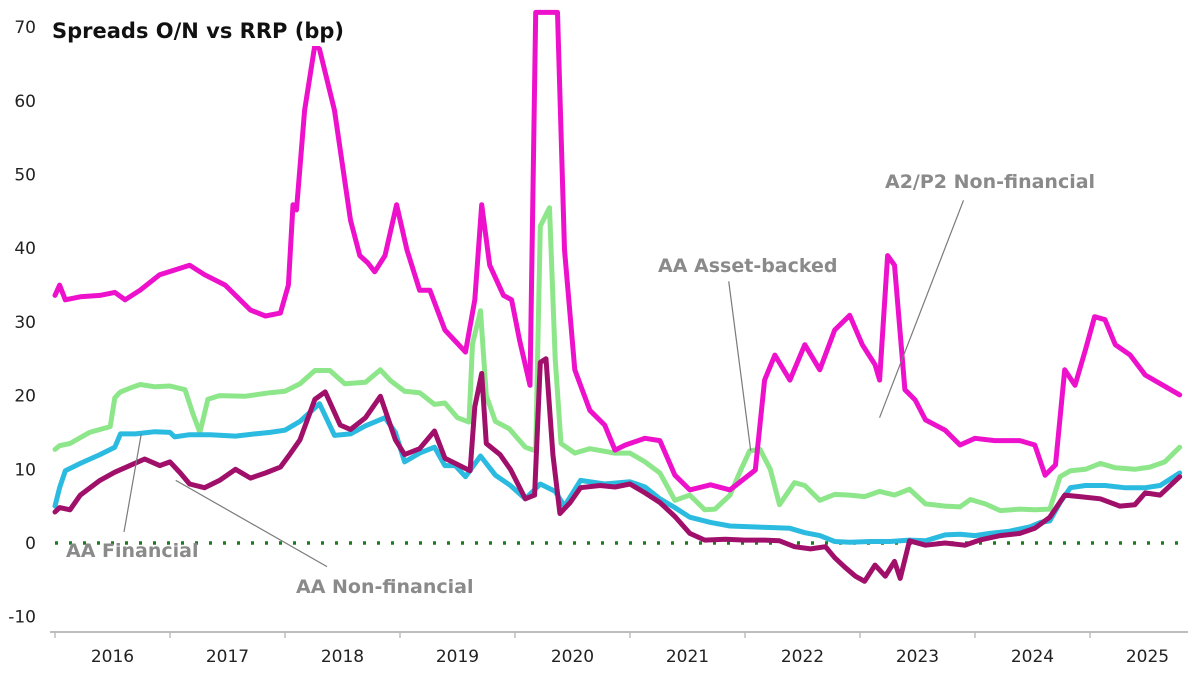  What do you see at coordinates (25, 323) in the screenshot?
I see `y-tick-label: 30` at bounding box center [25, 323].